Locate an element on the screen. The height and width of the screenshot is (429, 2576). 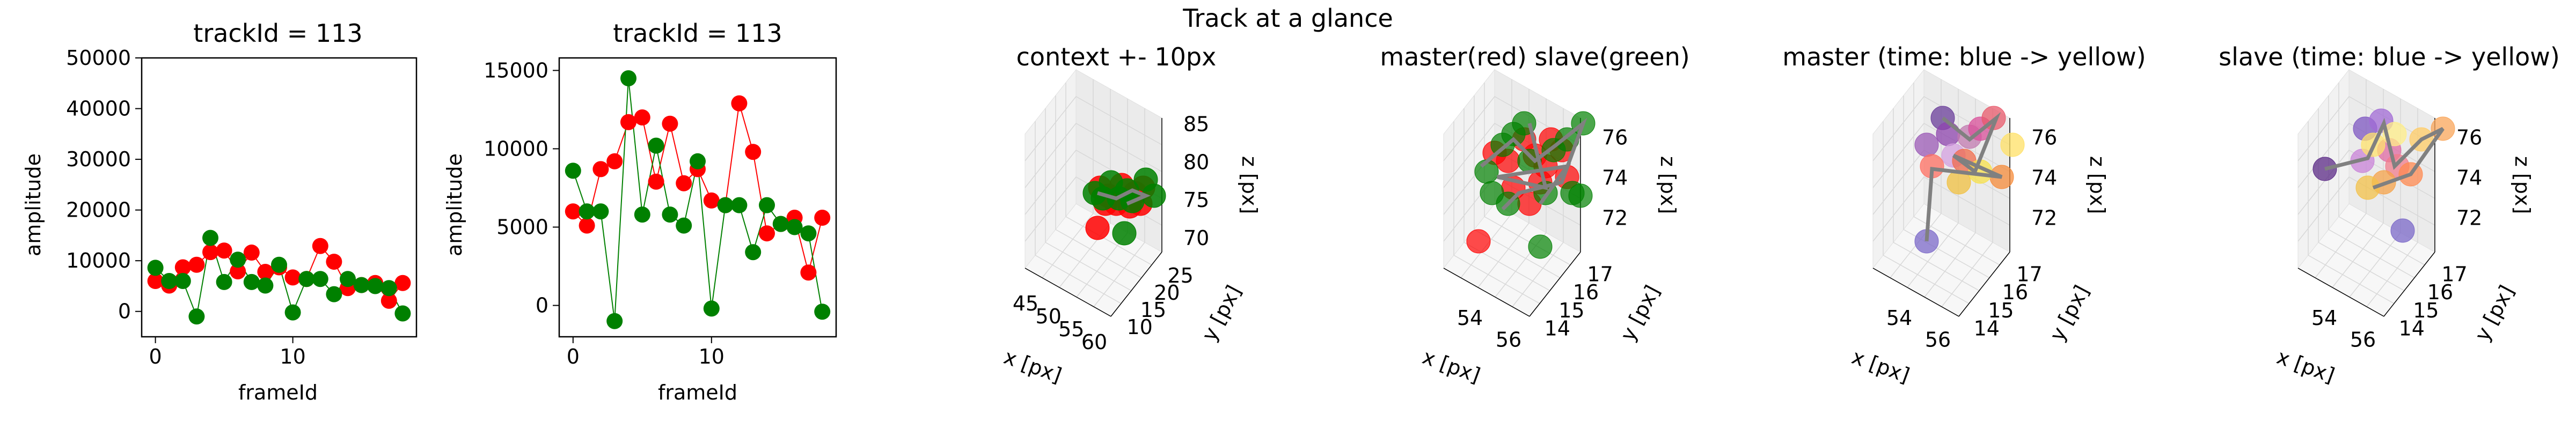
panel0-ytick-label: 20 is located at coordinates (1167, 293).